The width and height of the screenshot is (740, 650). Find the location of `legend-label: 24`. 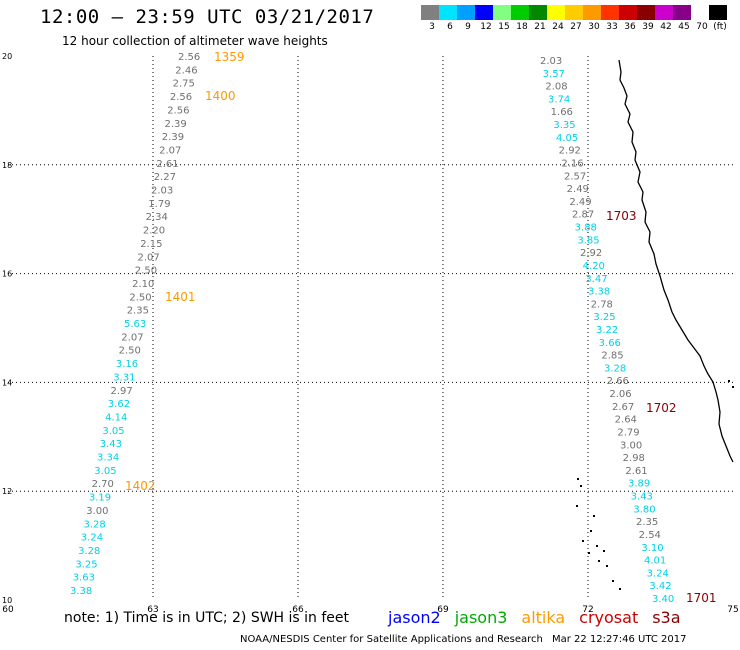

legend-label: 24 is located at coordinates (558, 27).